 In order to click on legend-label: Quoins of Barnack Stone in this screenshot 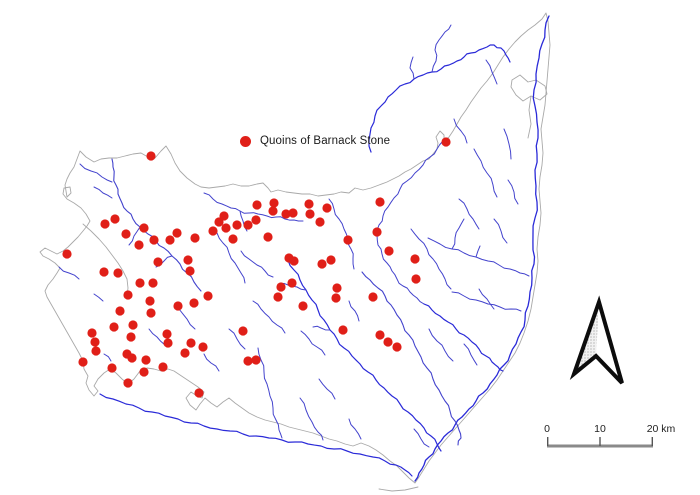, I will do `click(325, 141)`.